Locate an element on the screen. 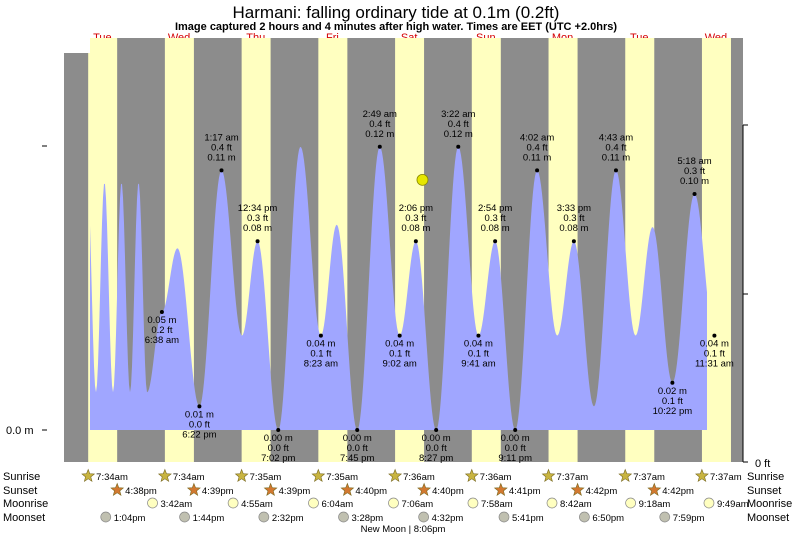  sunrise-time-label: 7:36am is located at coordinates (496, 477).